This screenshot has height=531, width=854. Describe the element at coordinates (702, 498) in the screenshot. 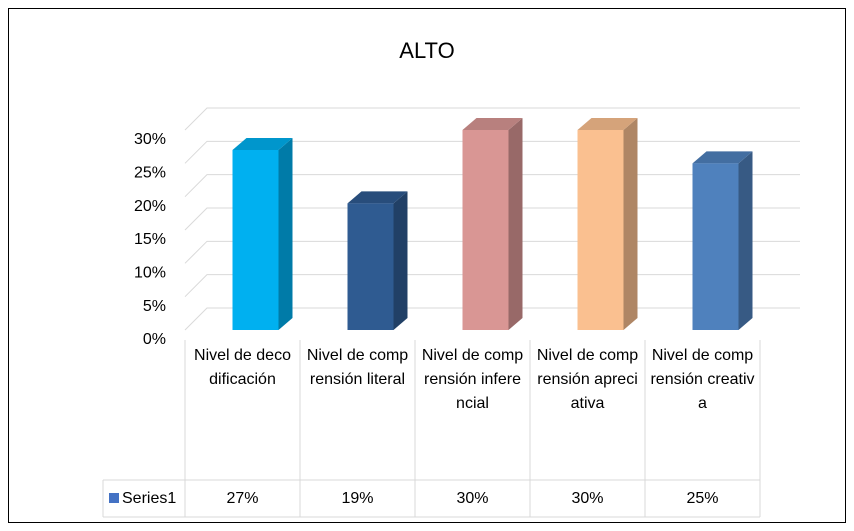

I see `value-label: 25%` at that location.